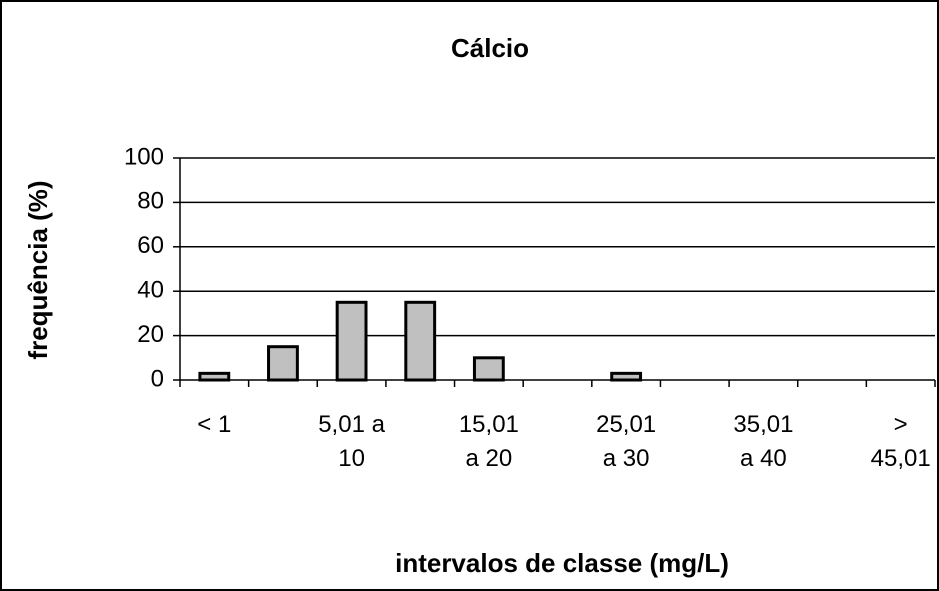 The width and height of the screenshot is (939, 591). What do you see at coordinates (150, 290) in the screenshot?
I see `y-tick-label: 40` at bounding box center [150, 290].